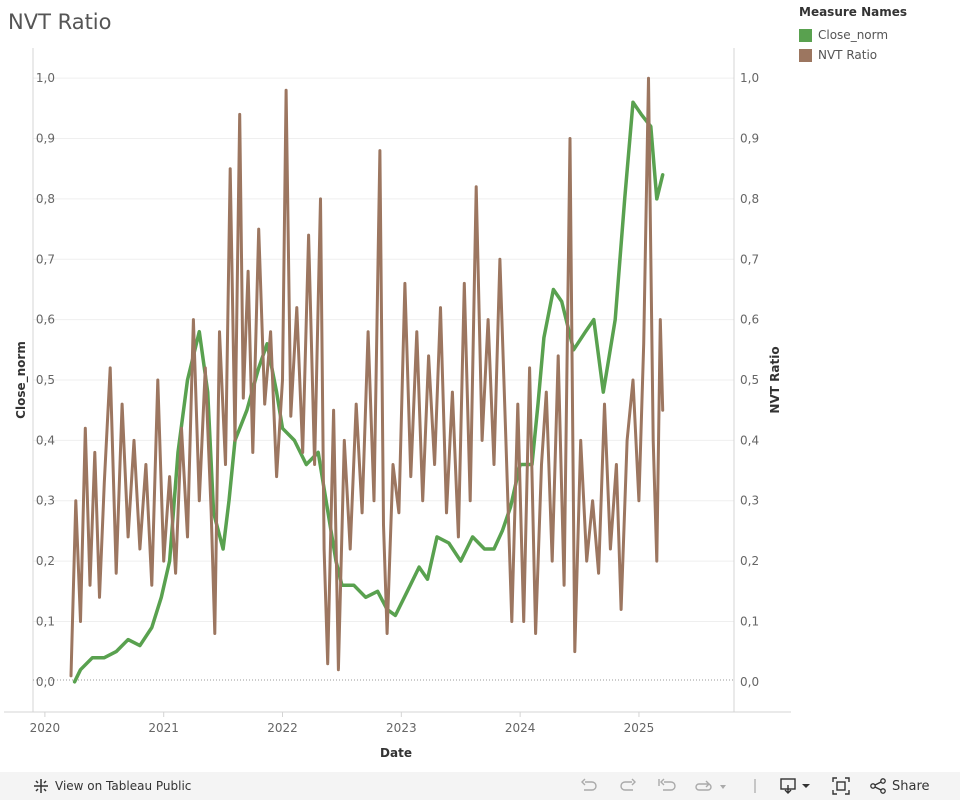  I want to click on right-y-tick-label: 0,9, so click(749, 139).